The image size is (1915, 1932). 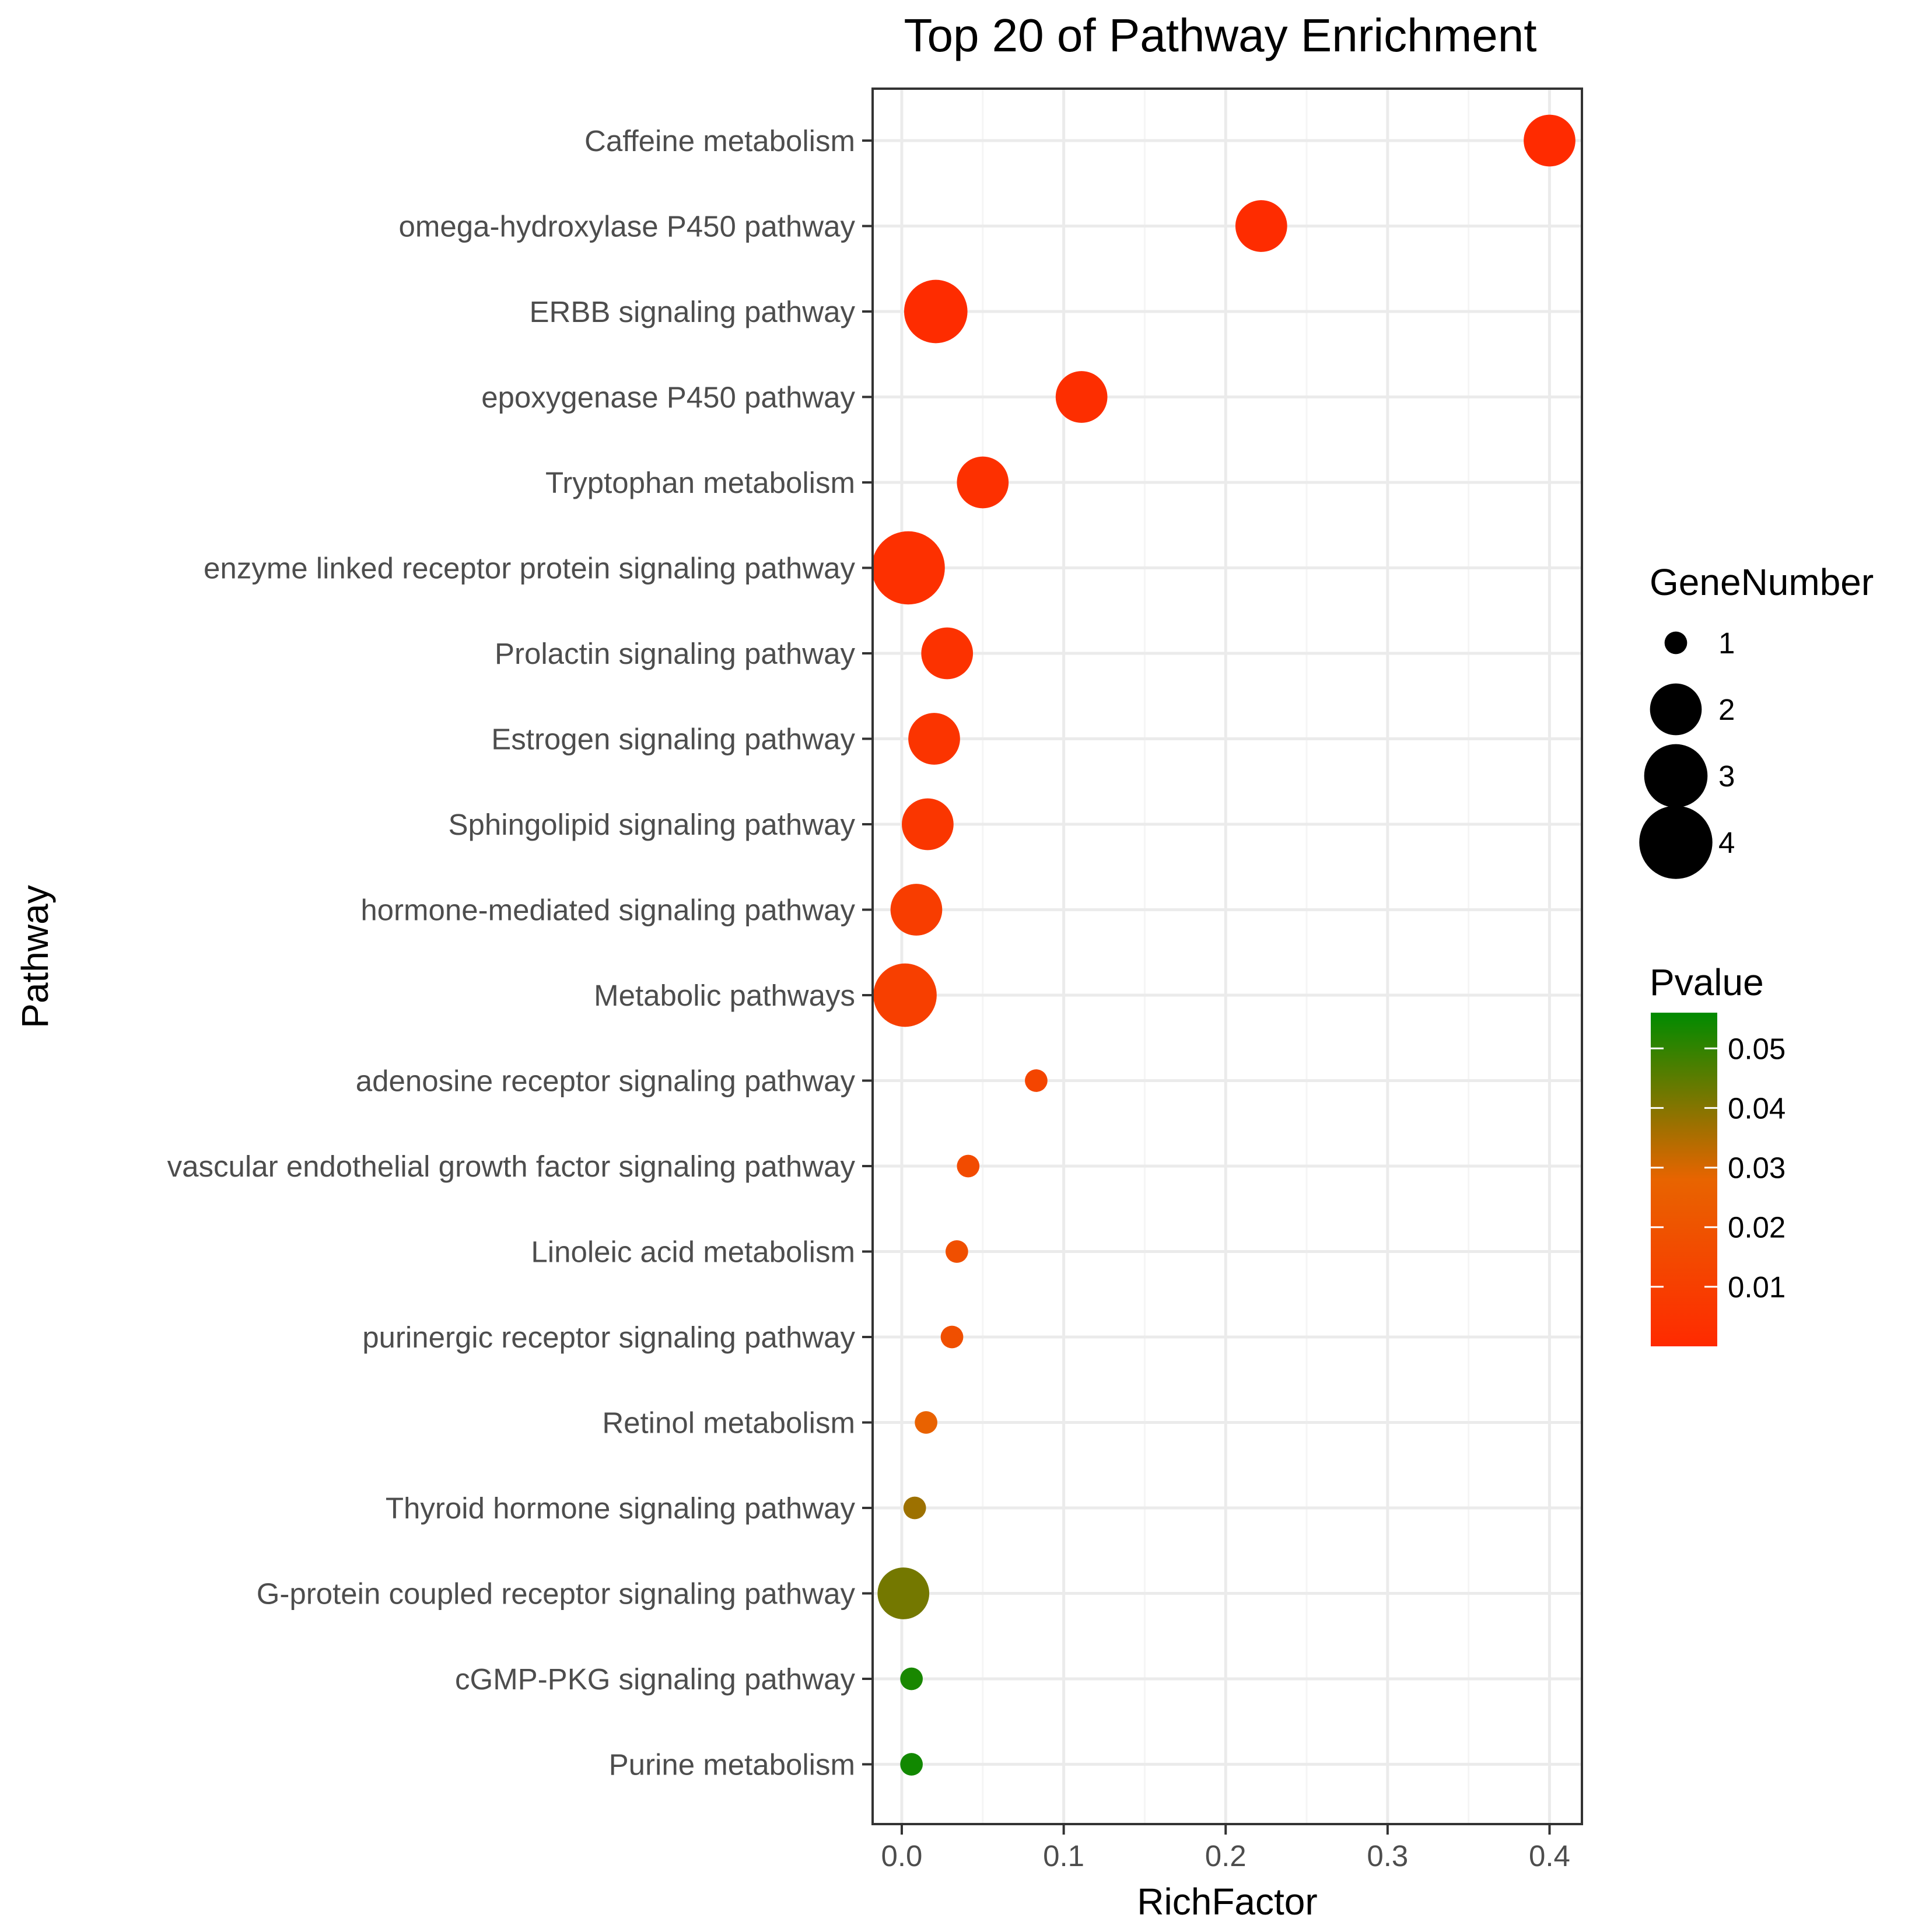 I want to click on x-tick-label: 0.1, so click(x=1063, y=1856).